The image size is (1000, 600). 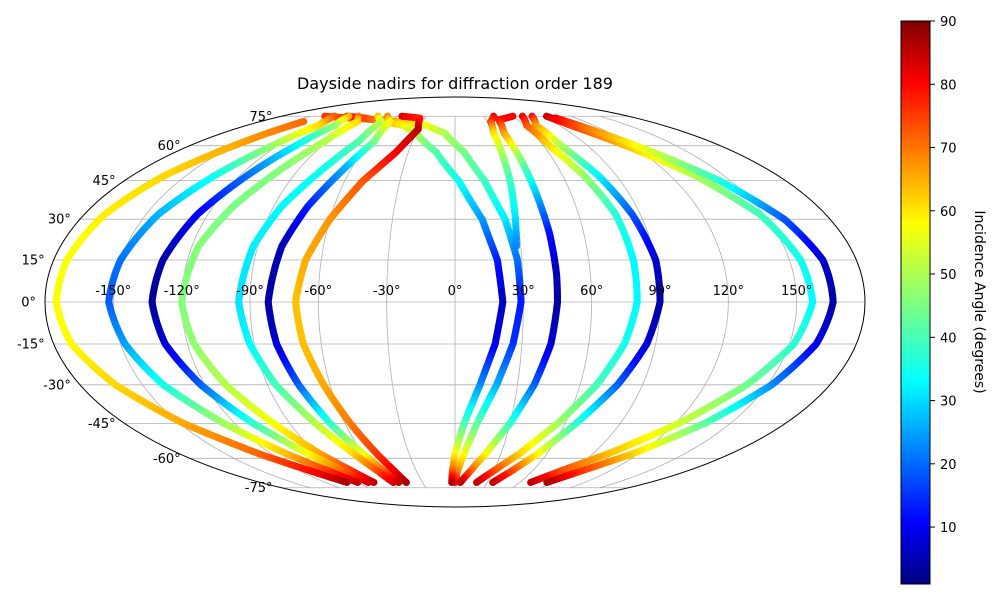 I want to click on longitude-tick-label: -150°, so click(x=113, y=291).